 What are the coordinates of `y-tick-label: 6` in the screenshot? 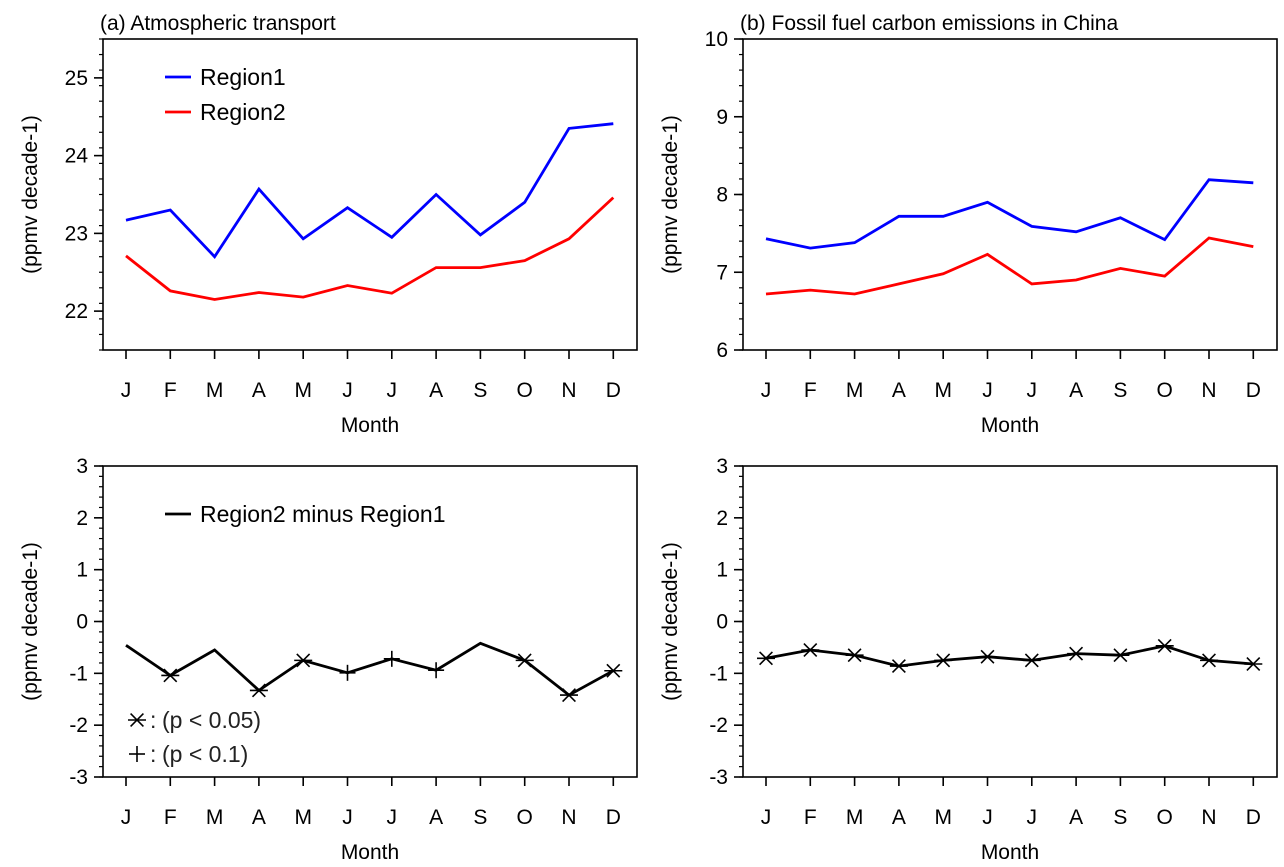 It's located at (722, 350).